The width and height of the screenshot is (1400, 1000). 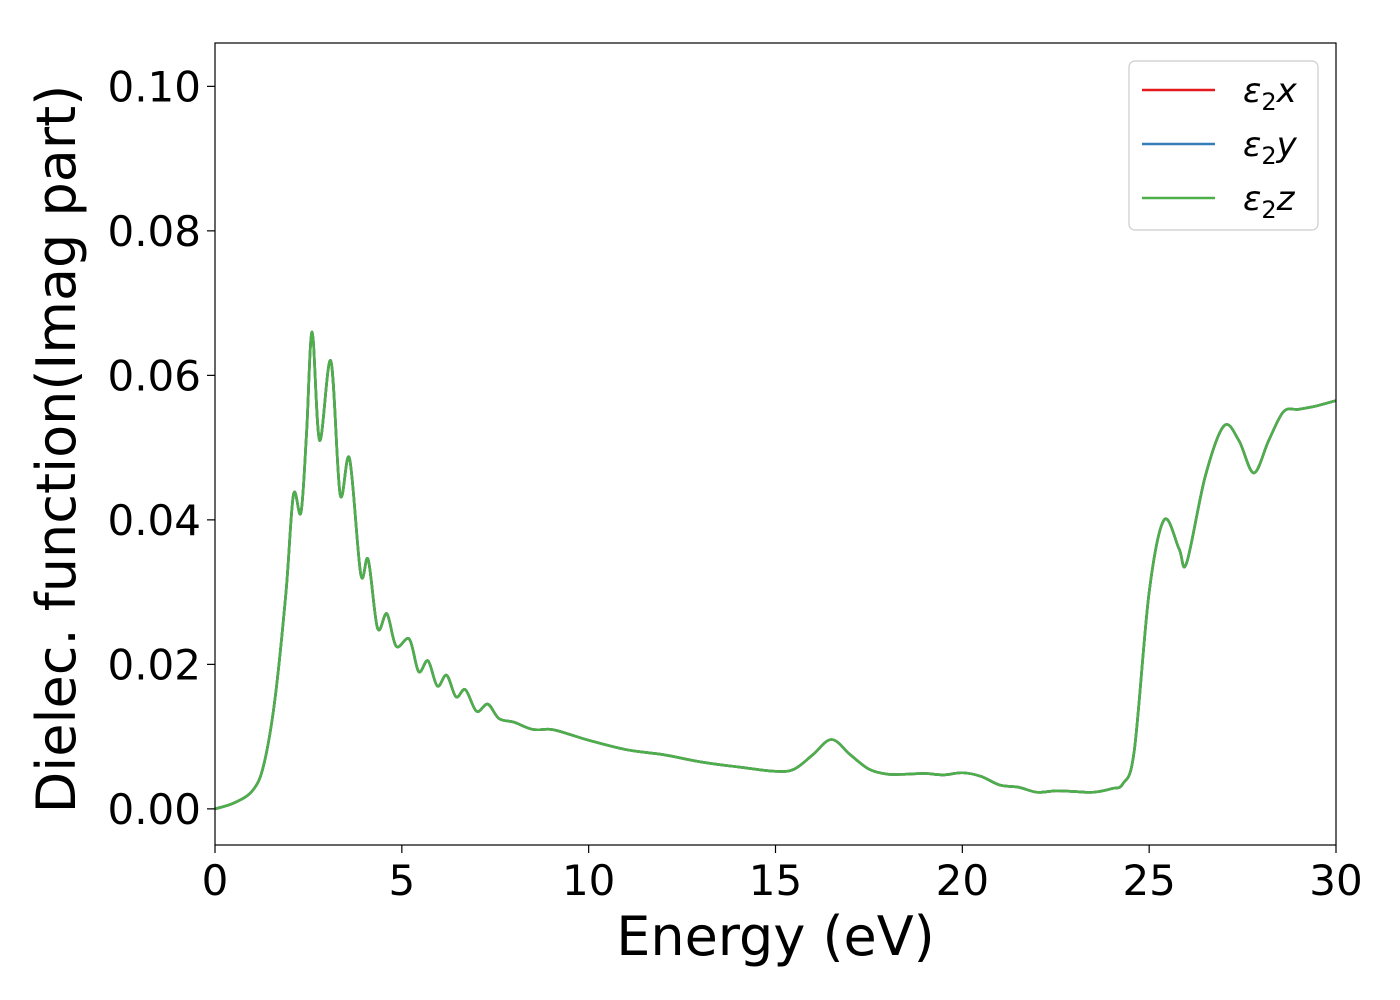 I want to click on y-tick-label: 0.00, so click(x=154, y=809).